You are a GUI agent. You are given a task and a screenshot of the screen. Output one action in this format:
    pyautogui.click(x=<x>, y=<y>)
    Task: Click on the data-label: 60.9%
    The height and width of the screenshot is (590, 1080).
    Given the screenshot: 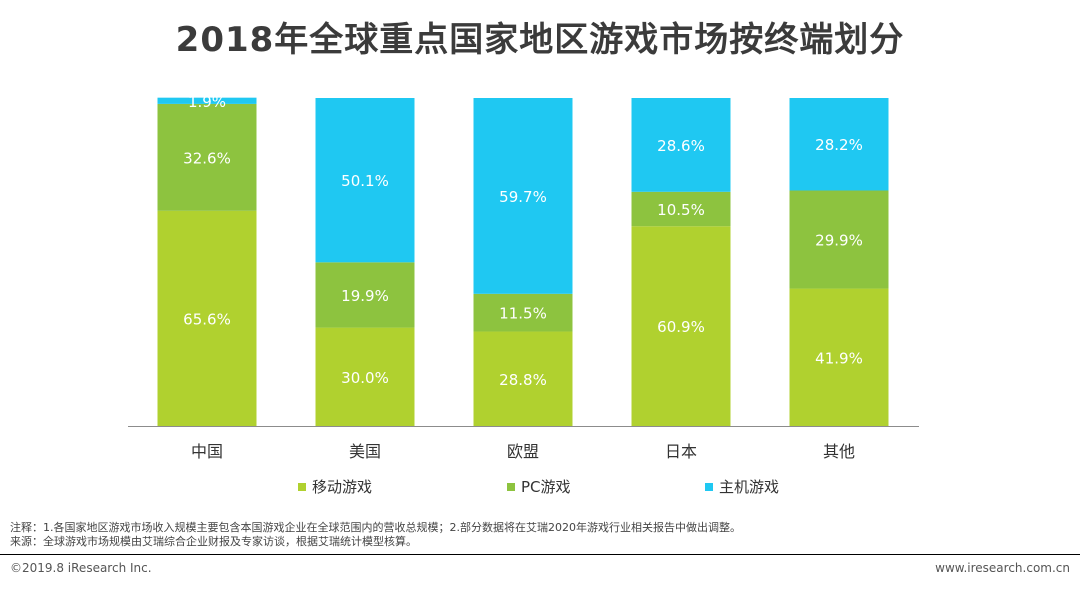 What is the action you would take?
    pyautogui.click(x=681, y=327)
    